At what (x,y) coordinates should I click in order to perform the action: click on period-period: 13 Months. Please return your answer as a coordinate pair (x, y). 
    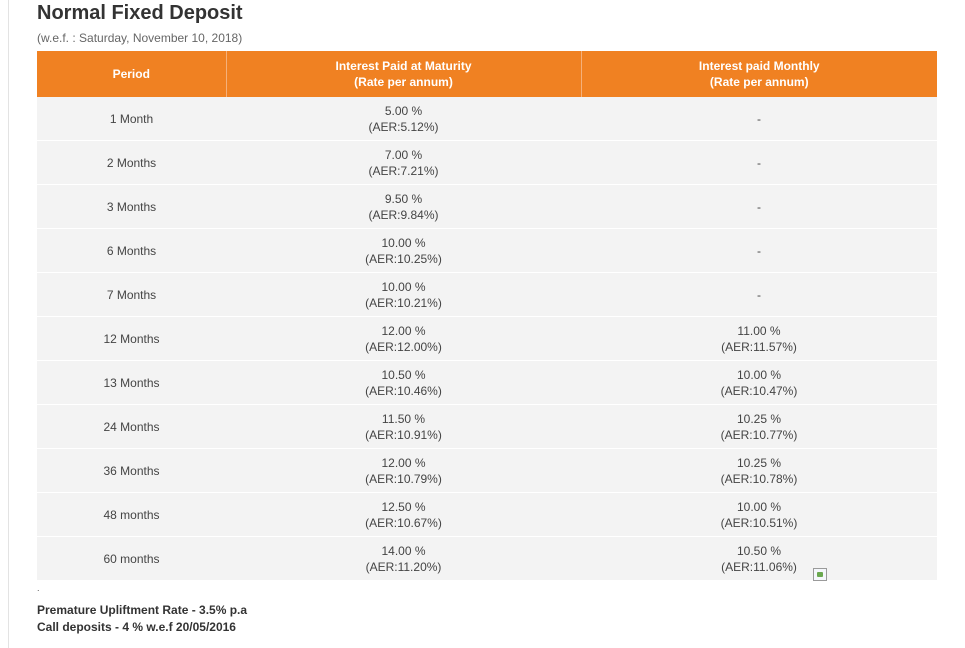
    Looking at the image, I should click on (131, 382).